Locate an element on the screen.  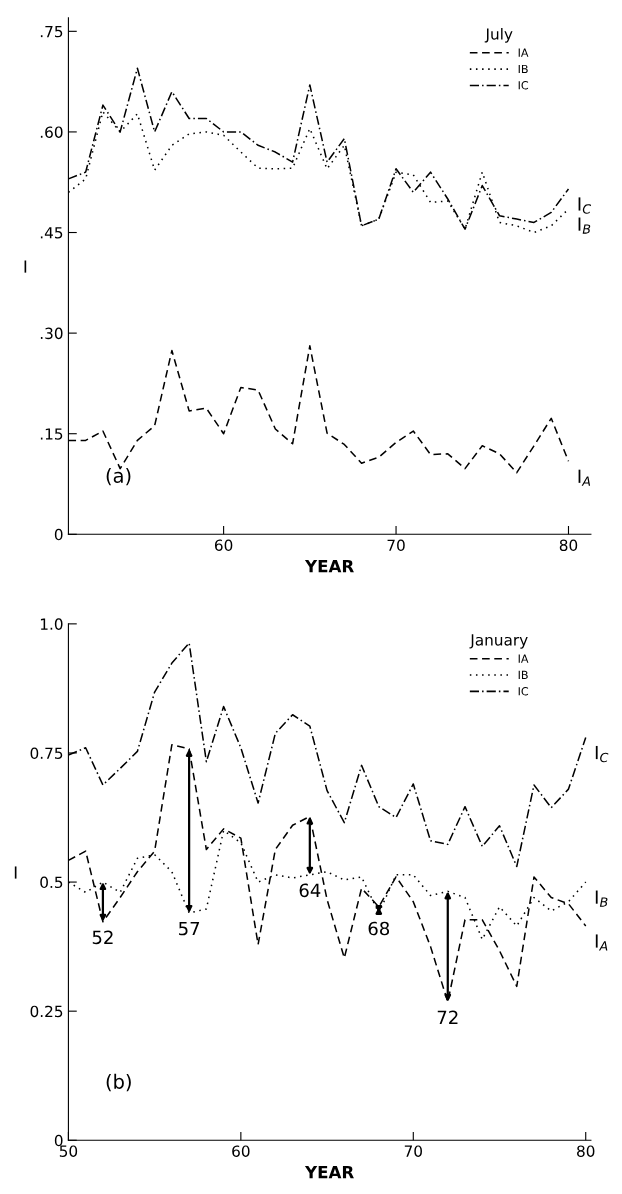
y-tick-label: 0.25 is located at coordinates (46, 1011).